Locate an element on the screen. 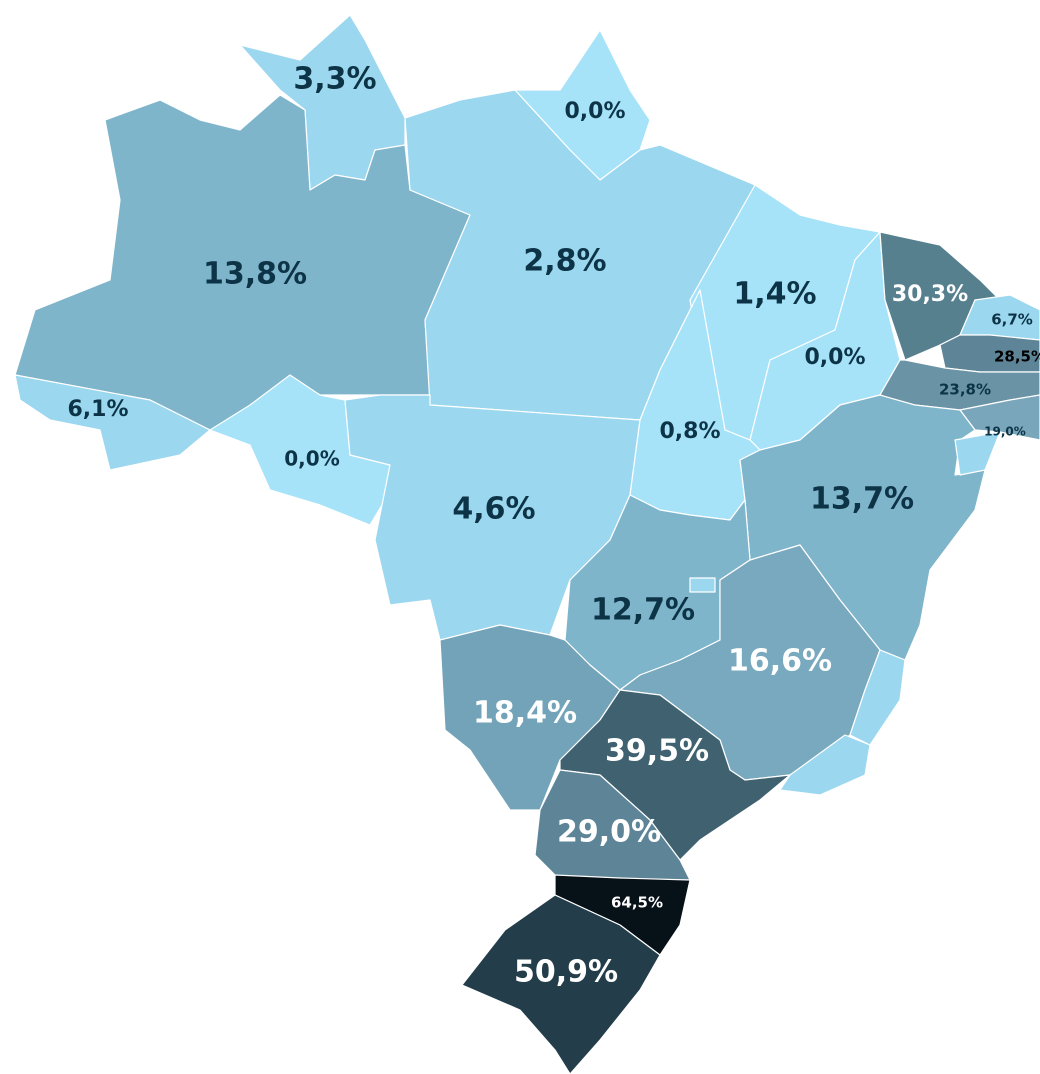 This screenshot has height=1074, width=1040. state-label: 29,0% is located at coordinates (609, 832).